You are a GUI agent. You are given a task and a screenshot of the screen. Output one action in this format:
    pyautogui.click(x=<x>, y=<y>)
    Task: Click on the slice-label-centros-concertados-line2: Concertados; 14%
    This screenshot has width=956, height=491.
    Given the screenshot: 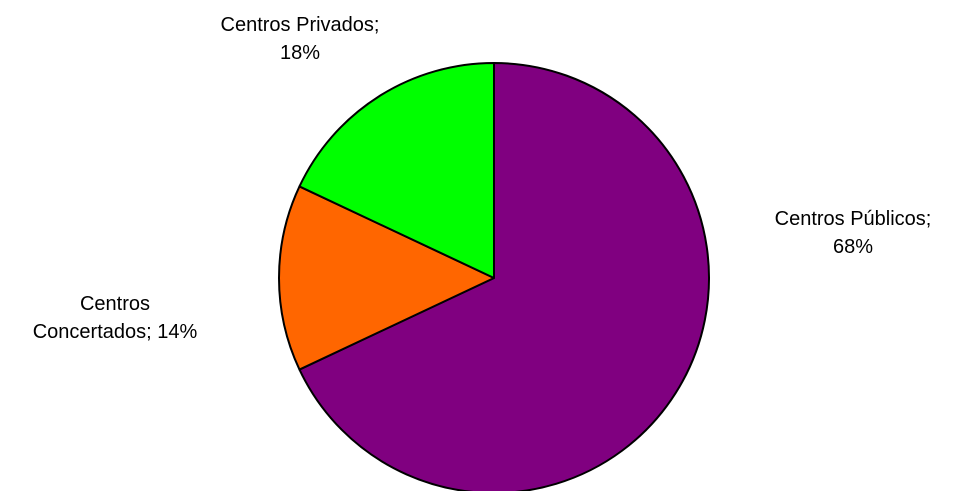 What is the action you would take?
    pyautogui.click(x=115, y=332)
    